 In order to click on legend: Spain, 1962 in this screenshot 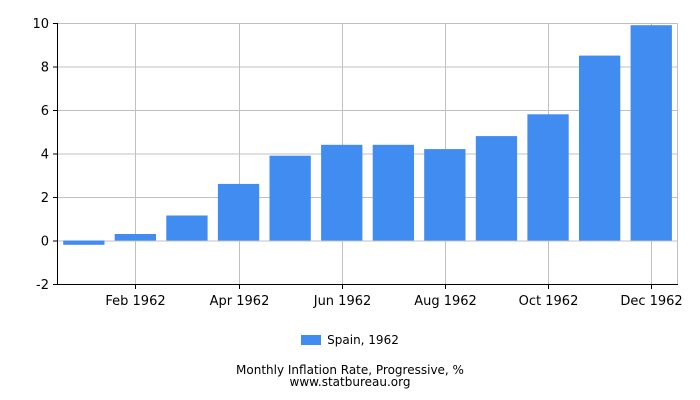, I will do `click(350, 340)`.